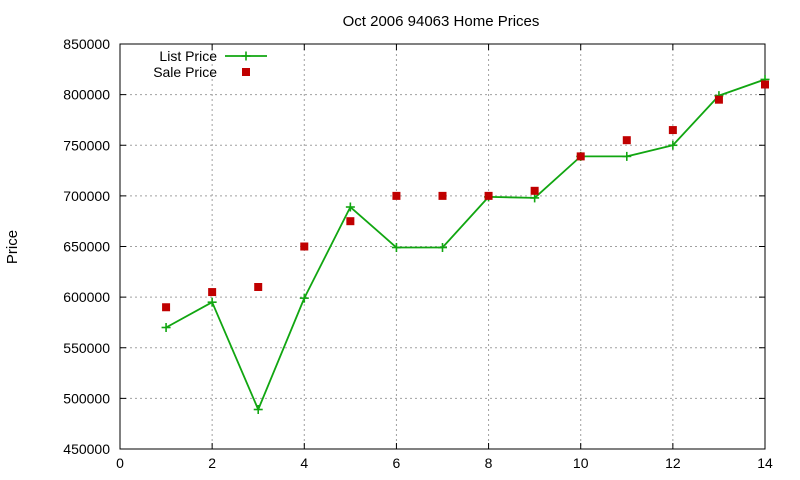 The height and width of the screenshot is (480, 800). Describe the element at coordinates (86, 145) in the screenshot. I see `y-tick-label: 750000` at that location.